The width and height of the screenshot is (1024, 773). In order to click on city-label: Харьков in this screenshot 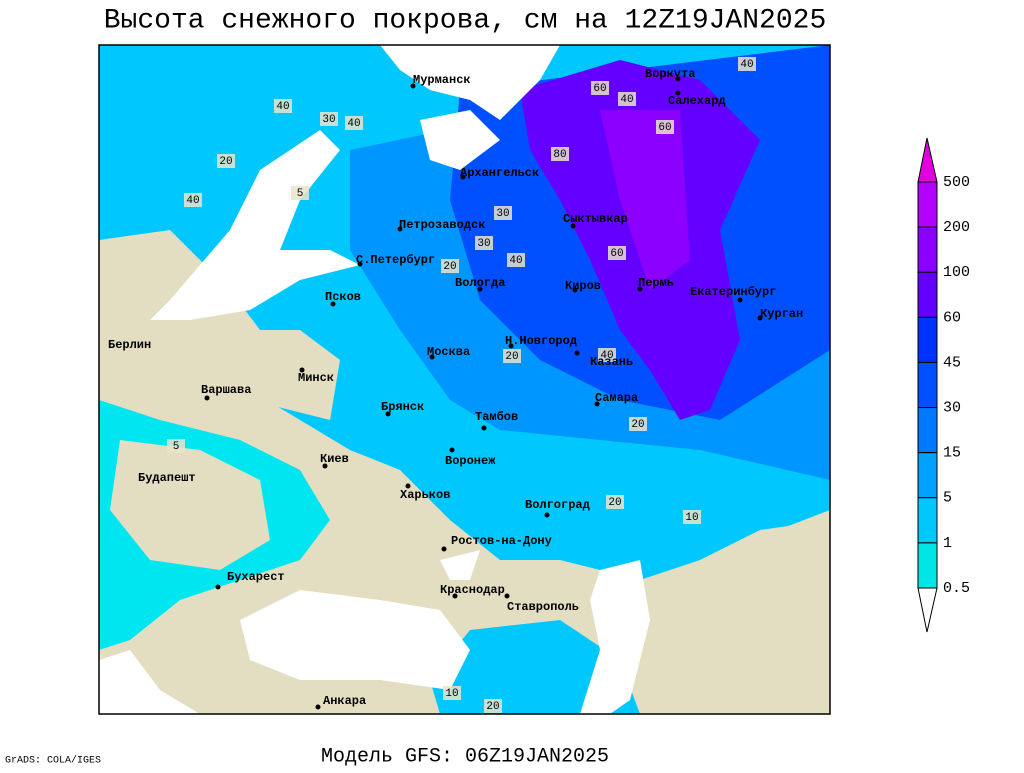, I will do `click(425, 495)`.